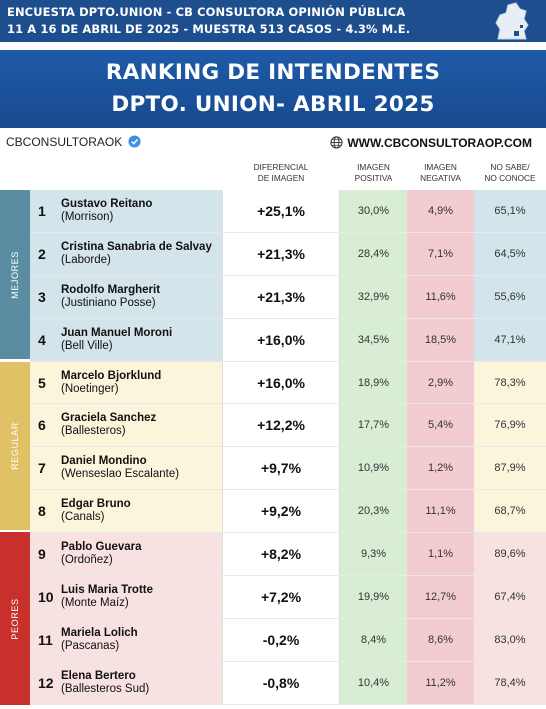 Image resolution: width=546 pixels, height=709 pixels. Describe the element at coordinates (281, 468) in the screenshot. I see `differential-value: +9,7%` at that location.